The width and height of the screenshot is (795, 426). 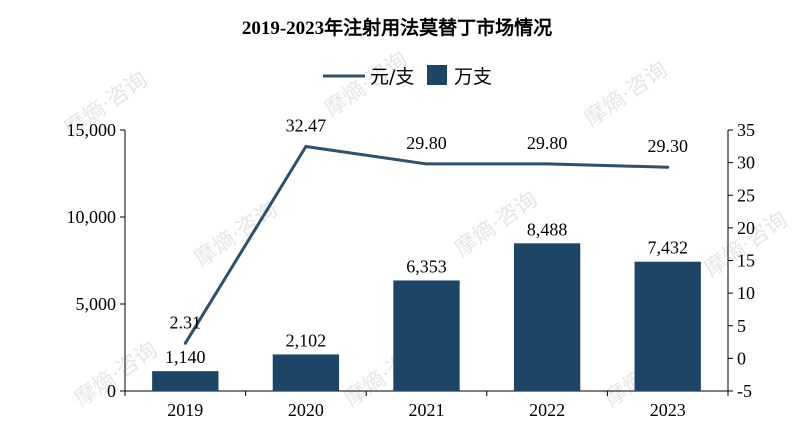 What do you see at coordinates (547, 229) in the screenshot?
I see `bar-data-label: 8,488` at bounding box center [547, 229].